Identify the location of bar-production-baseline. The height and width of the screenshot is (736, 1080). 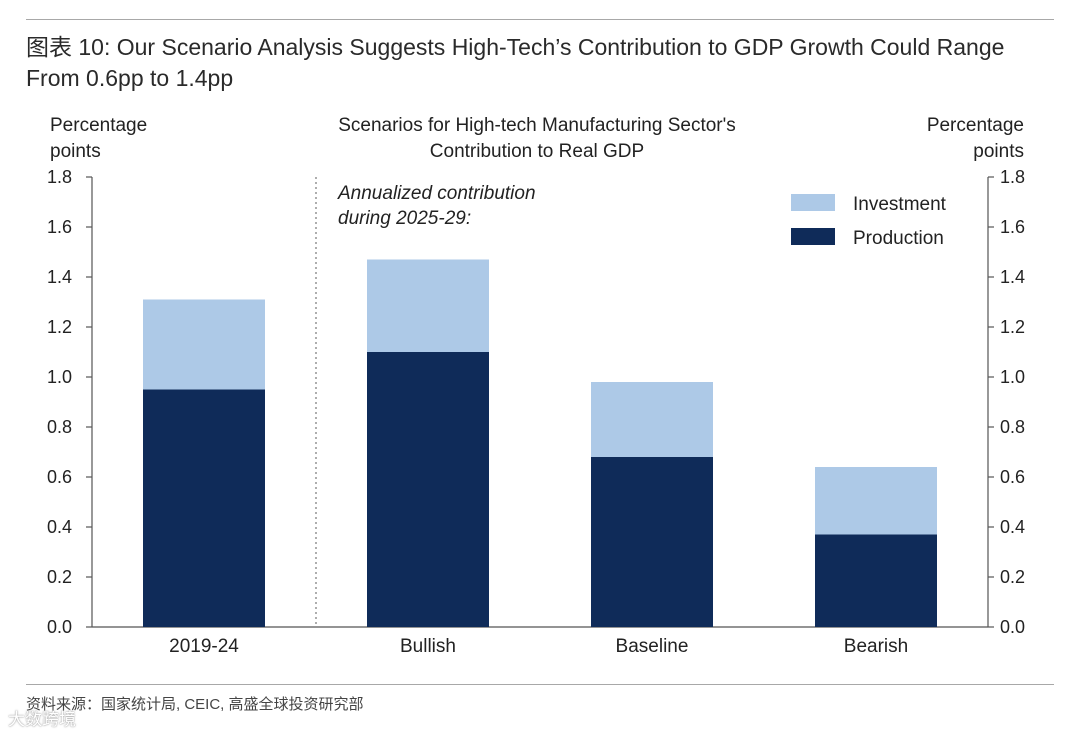
(652, 542).